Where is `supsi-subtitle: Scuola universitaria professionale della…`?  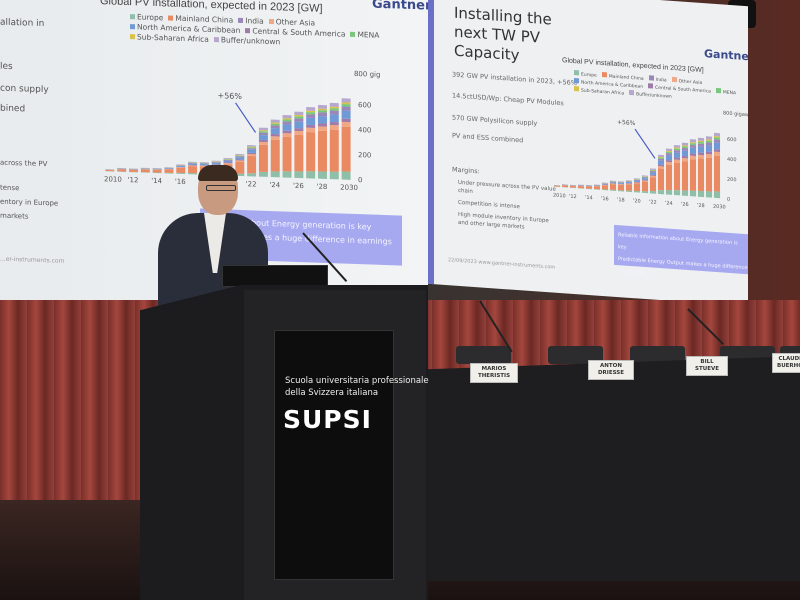 supsi-subtitle: Scuola universitaria professionale della… is located at coordinates (357, 387).